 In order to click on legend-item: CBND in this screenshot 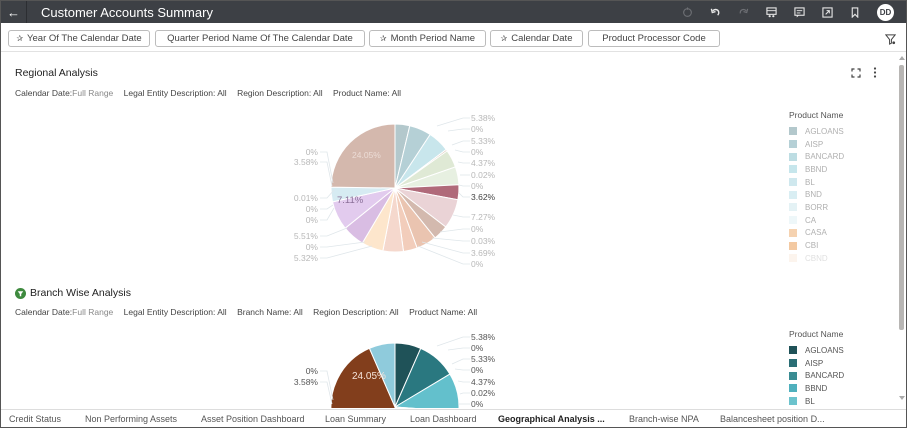, I will do `click(816, 258)`.